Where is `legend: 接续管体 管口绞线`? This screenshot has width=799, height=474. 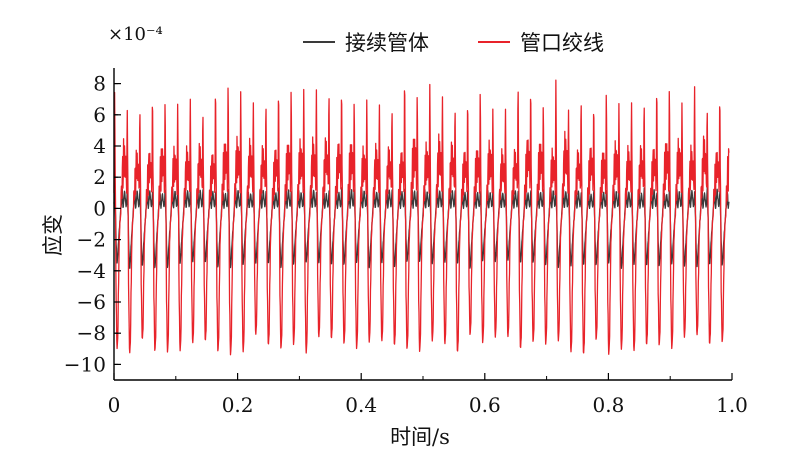
legend: 接续管体 管口绞线 is located at coordinates (453, 43).